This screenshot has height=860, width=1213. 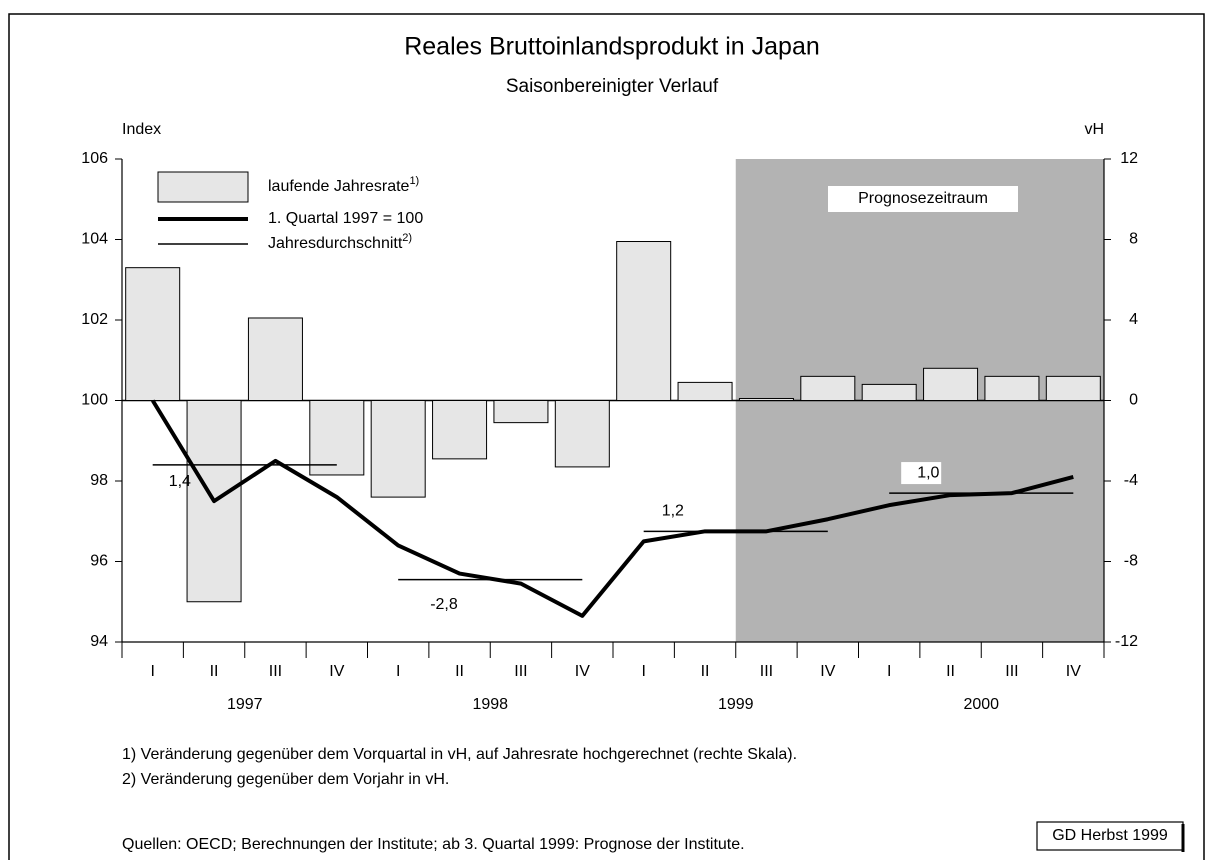 I want to click on y2-tick-label: 12, so click(x=1129, y=158).